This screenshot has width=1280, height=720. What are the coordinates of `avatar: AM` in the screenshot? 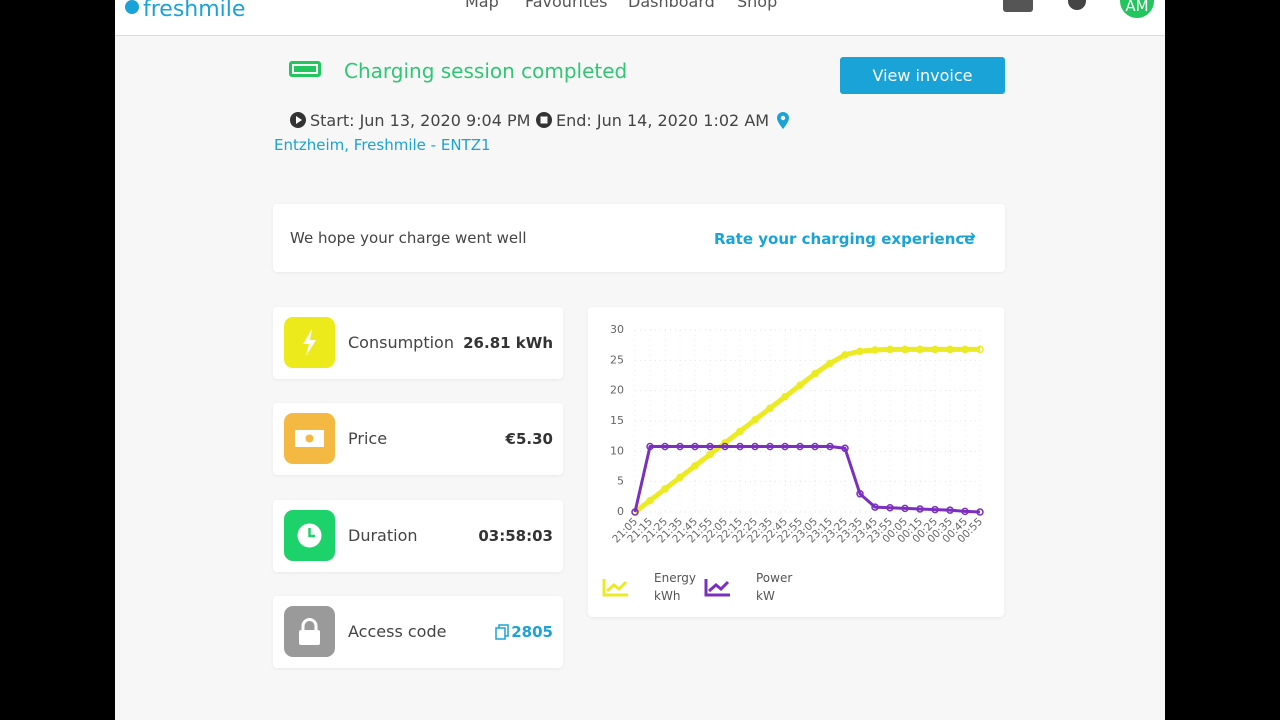 It's located at (1137, 9).